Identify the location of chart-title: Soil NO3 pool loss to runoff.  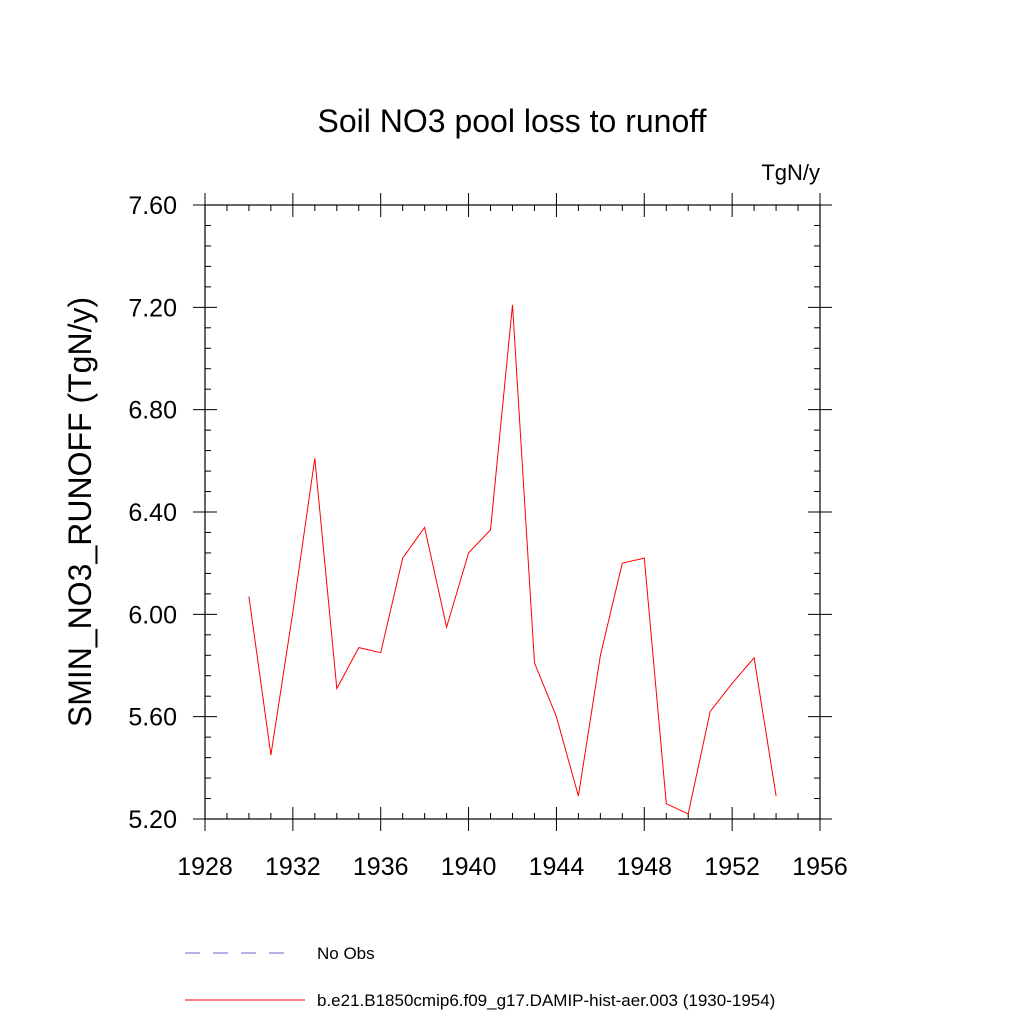
(512, 121).